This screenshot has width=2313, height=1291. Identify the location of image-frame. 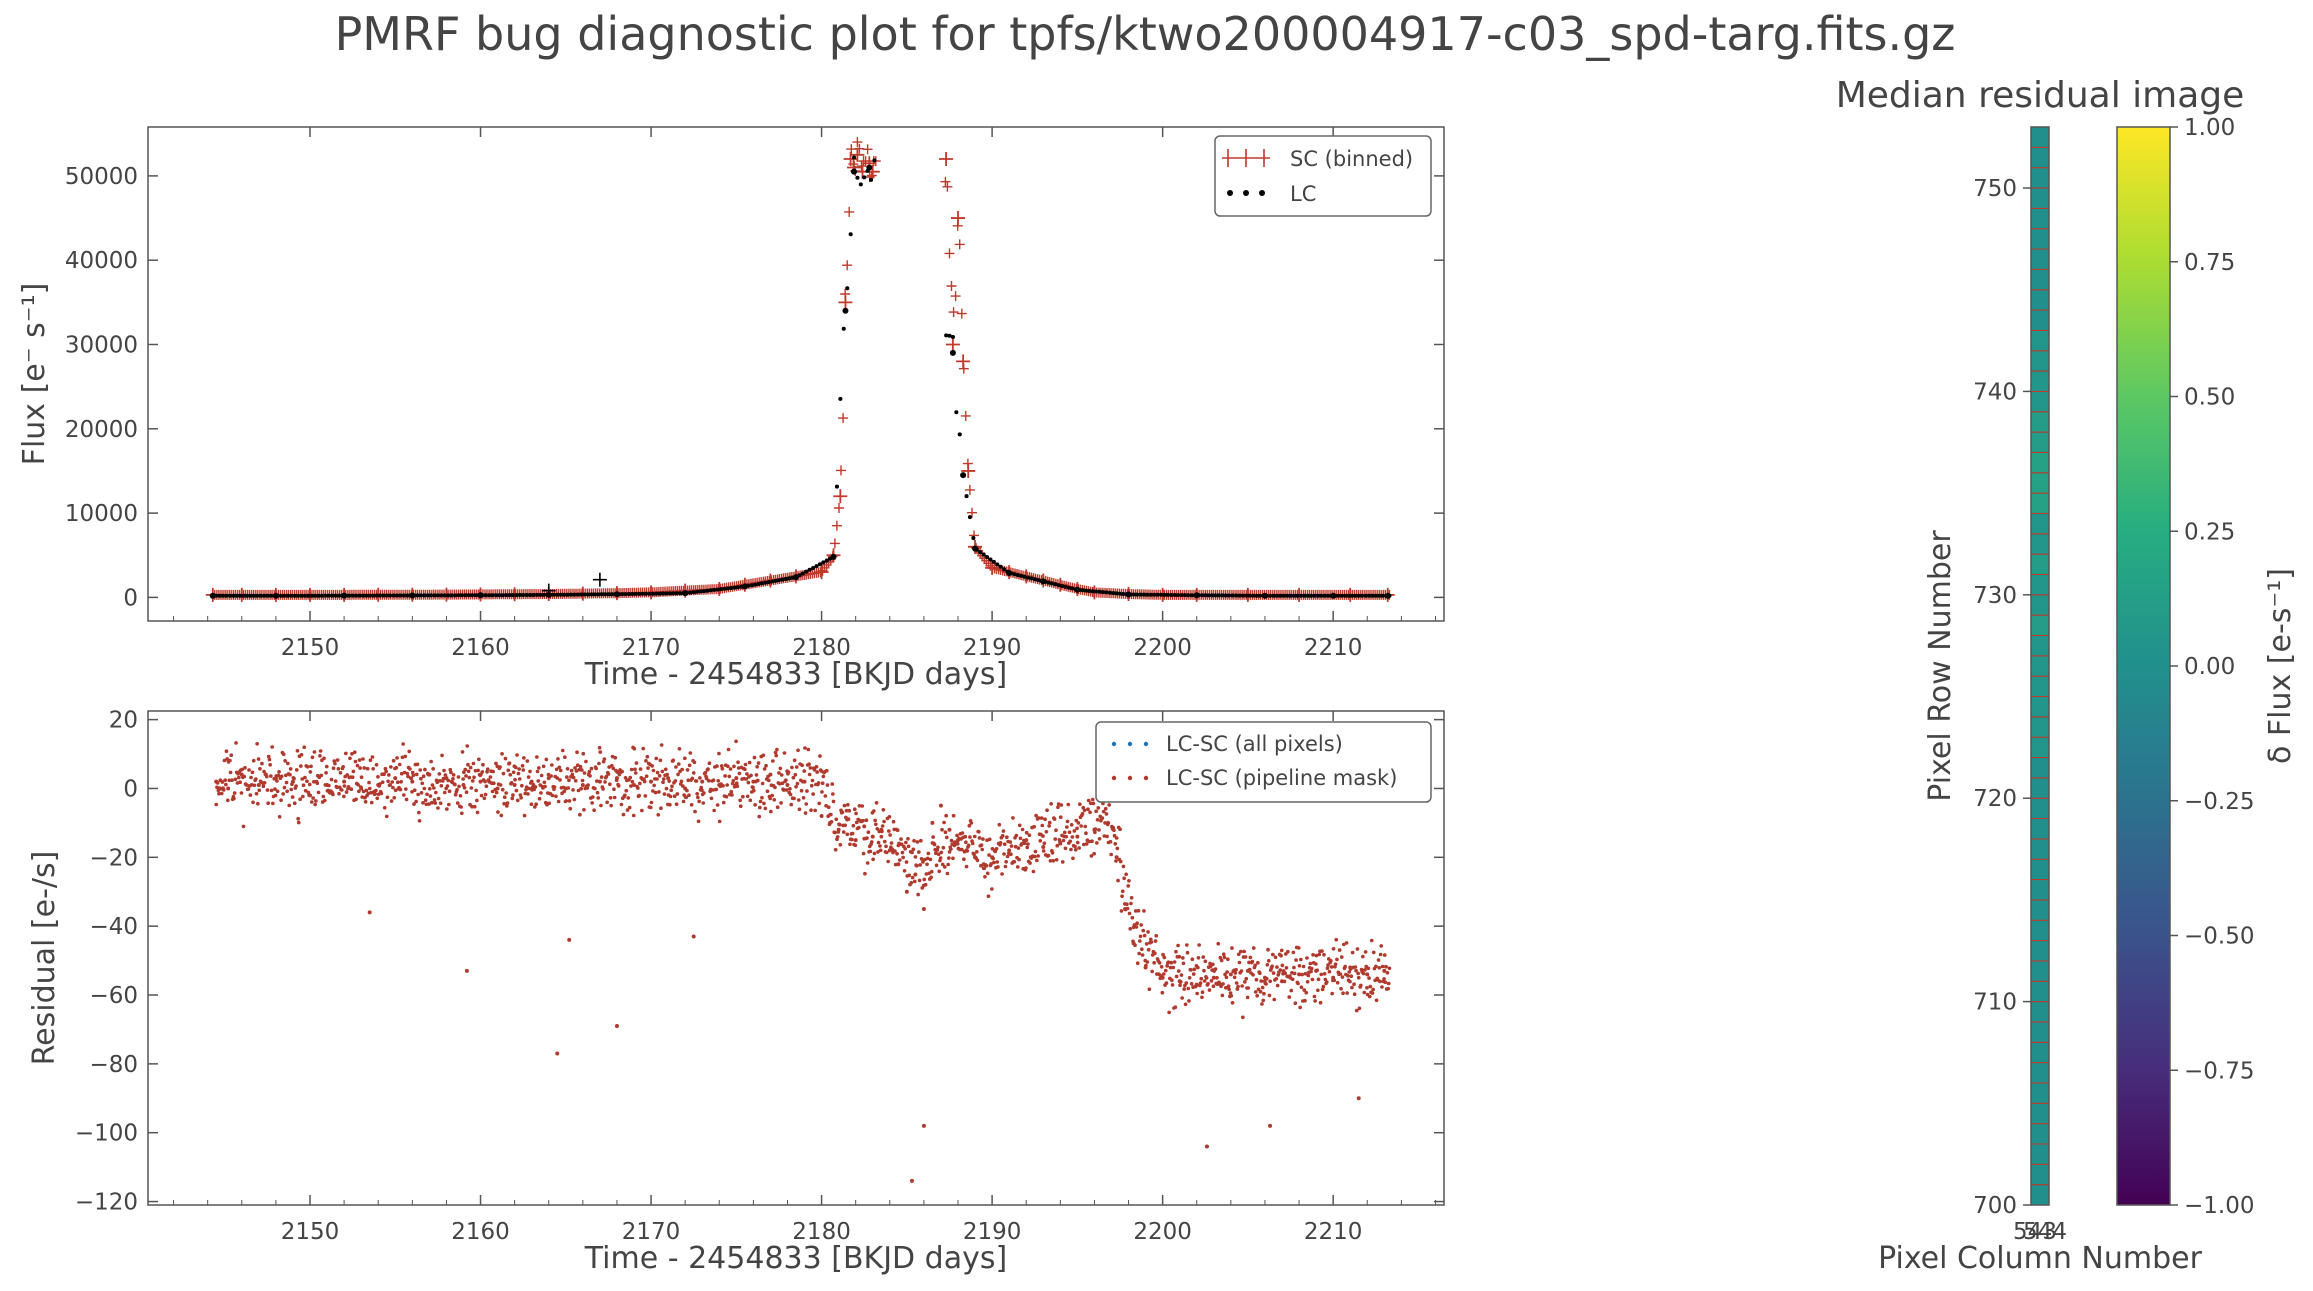
(2040, 666).